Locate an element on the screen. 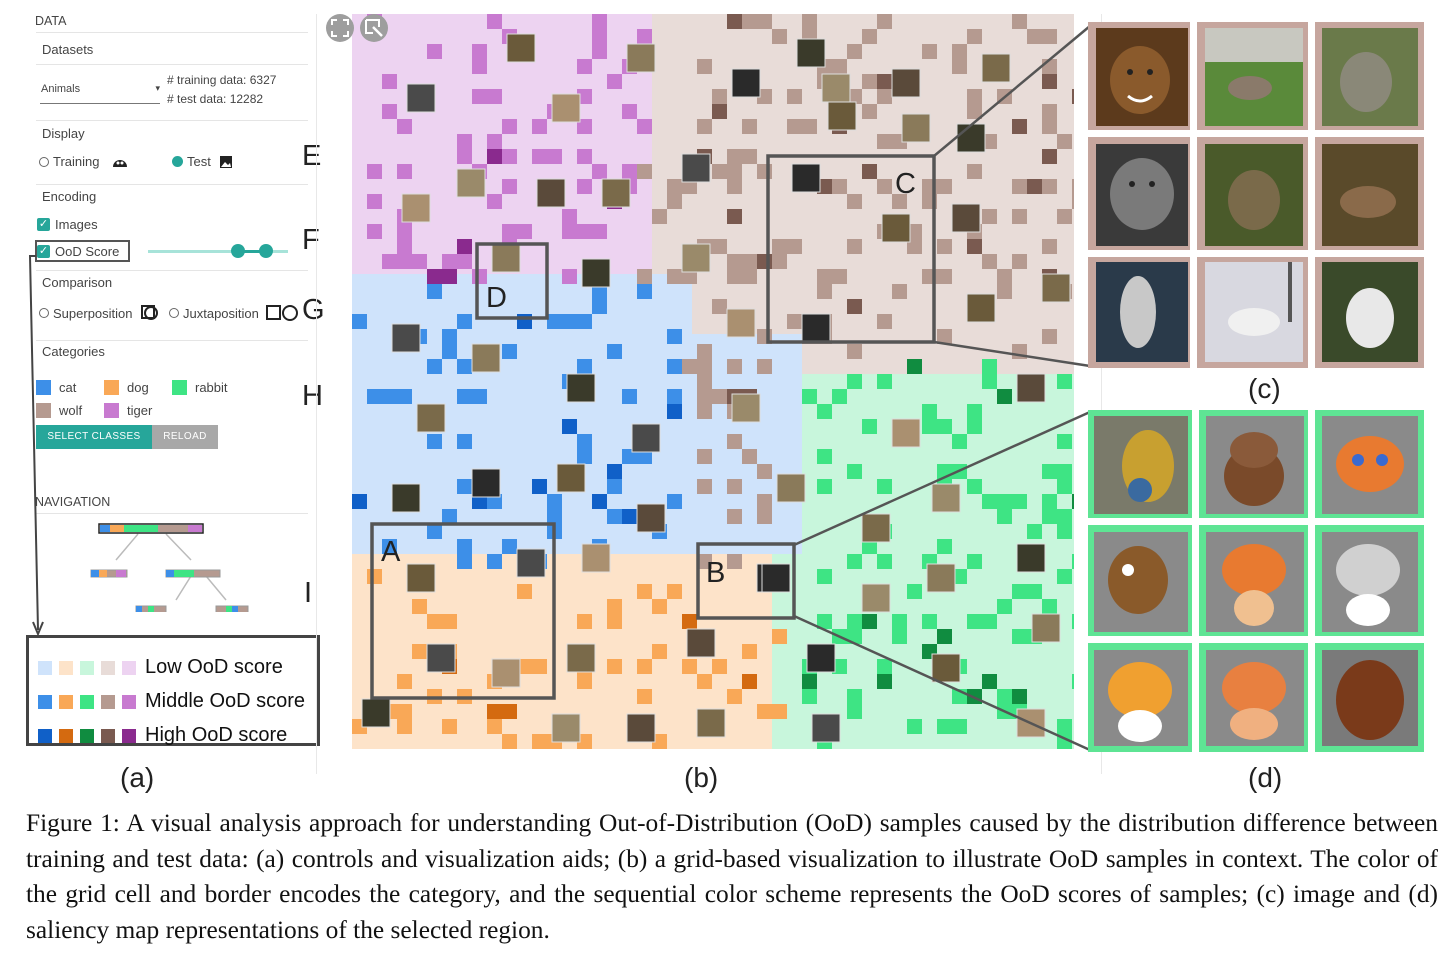 The width and height of the screenshot is (1446, 963). ood-range-slider-fill is located at coordinates (252, 251).